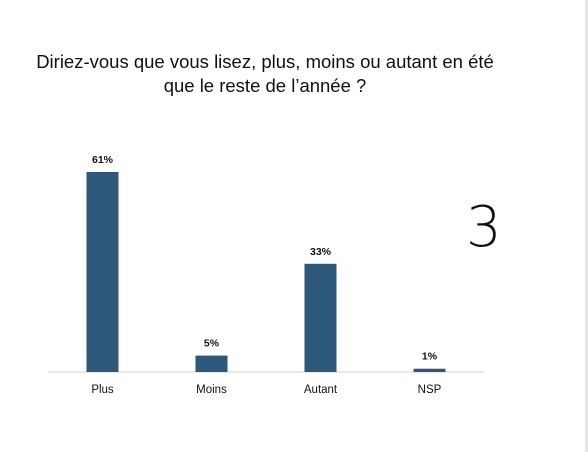 The image size is (588, 452). What do you see at coordinates (484, 227) in the screenshot?
I see `page-number: 3` at bounding box center [484, 227].